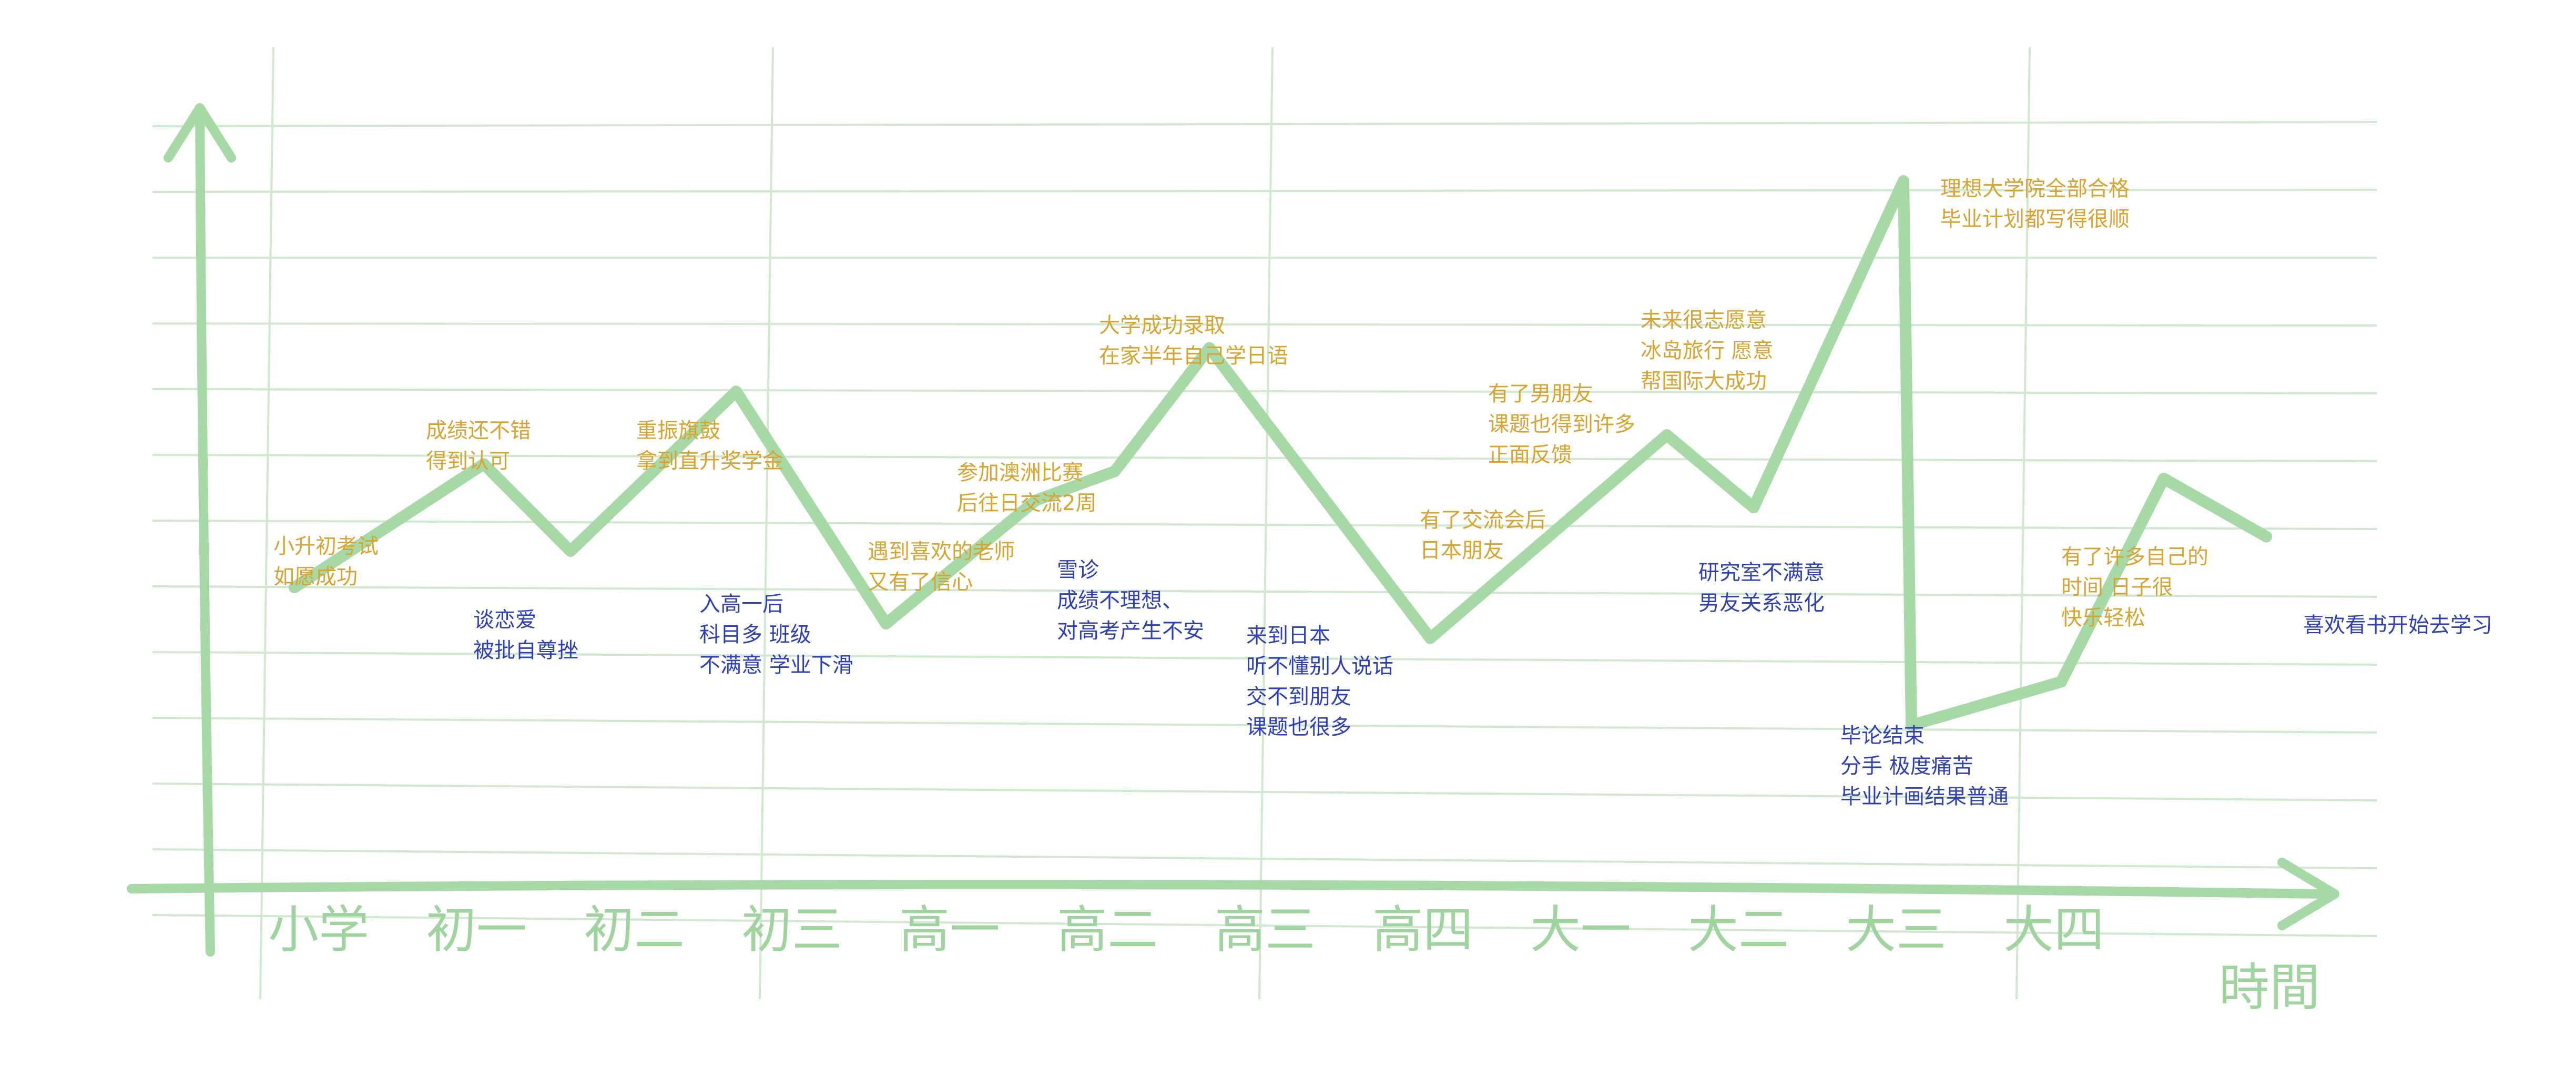  What do you see at coordinates (1319, 682) in the screenshot?
I see `annotation-down: 来到日本 听不懂别人说话 交不到朋友 课题也很多` at bounding box center [1319, 682].